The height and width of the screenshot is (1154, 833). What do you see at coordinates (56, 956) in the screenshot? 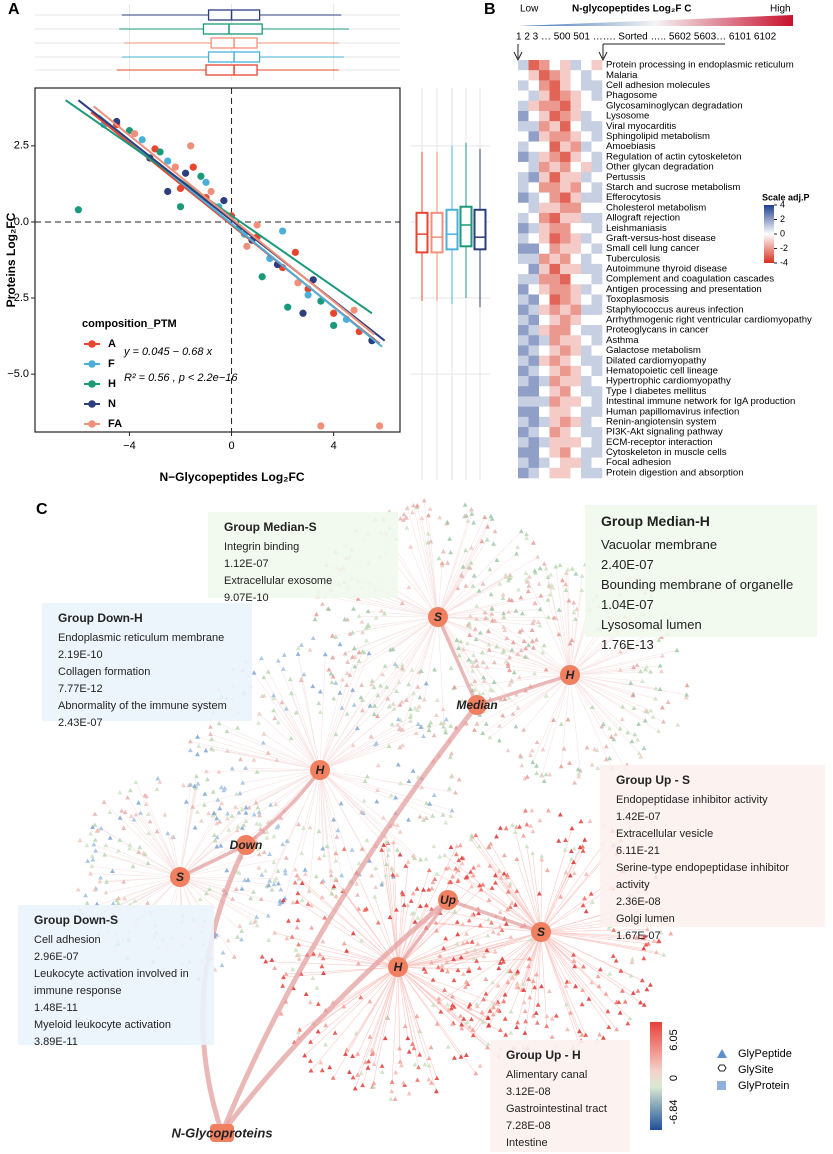
I see `p-value: 2.96E-07` at bounding box center [56, 956].